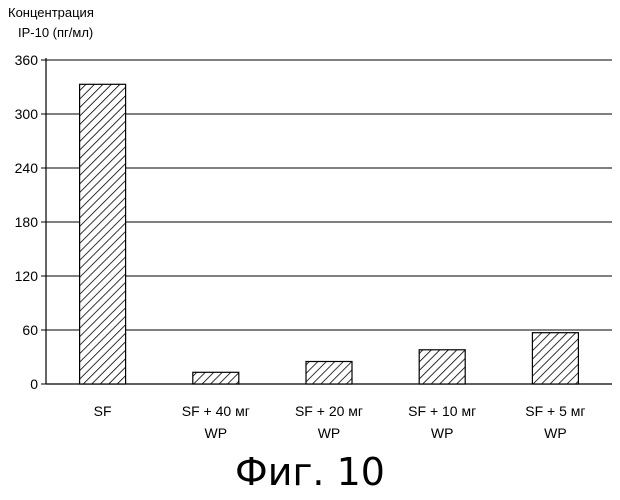 The height and width of the screenshot is (500, 620). Describe the element at coordinates (555, 433) in the screenshot. I see `x-tick-label-4-line-1: WP` at that location.